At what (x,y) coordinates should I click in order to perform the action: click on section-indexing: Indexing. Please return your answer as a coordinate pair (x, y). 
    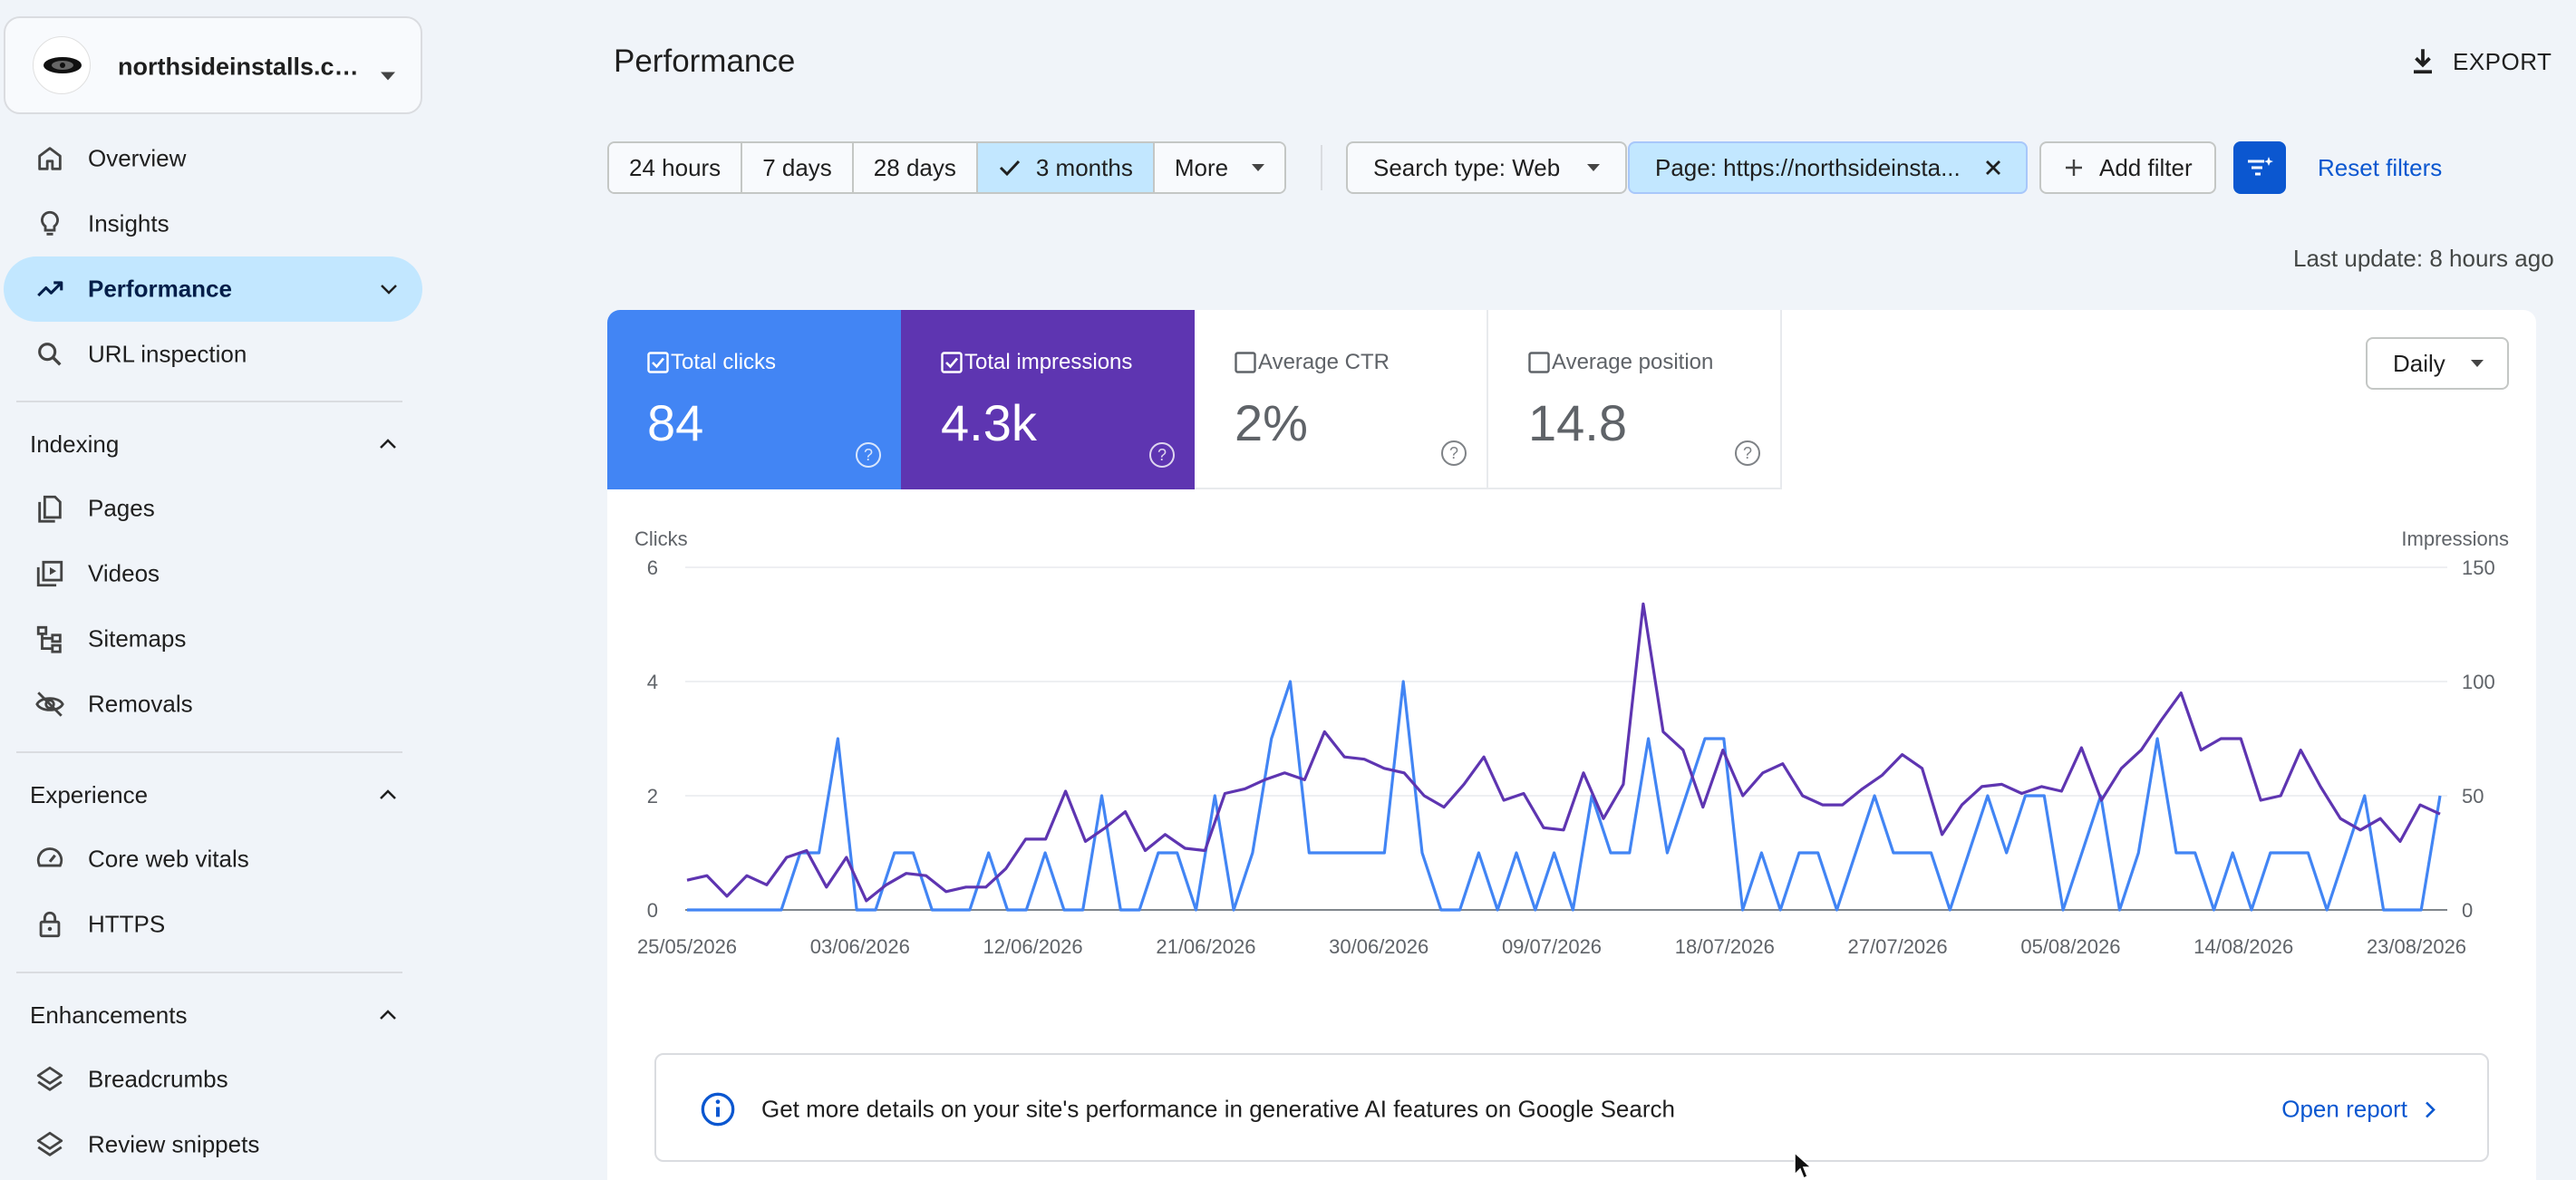
    Looking at the image, I should click on (220, 444).